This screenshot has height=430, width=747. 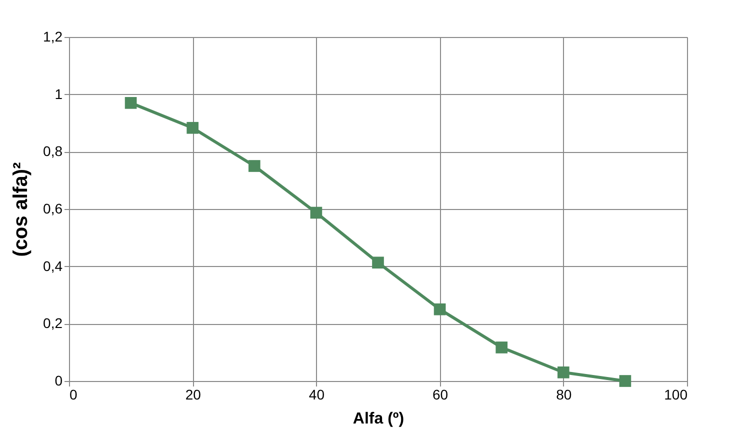 What do you see at coordinates (74, 394) in the screenshot?
I see `x-tick-label: 0` at bounding box center [74, 394].